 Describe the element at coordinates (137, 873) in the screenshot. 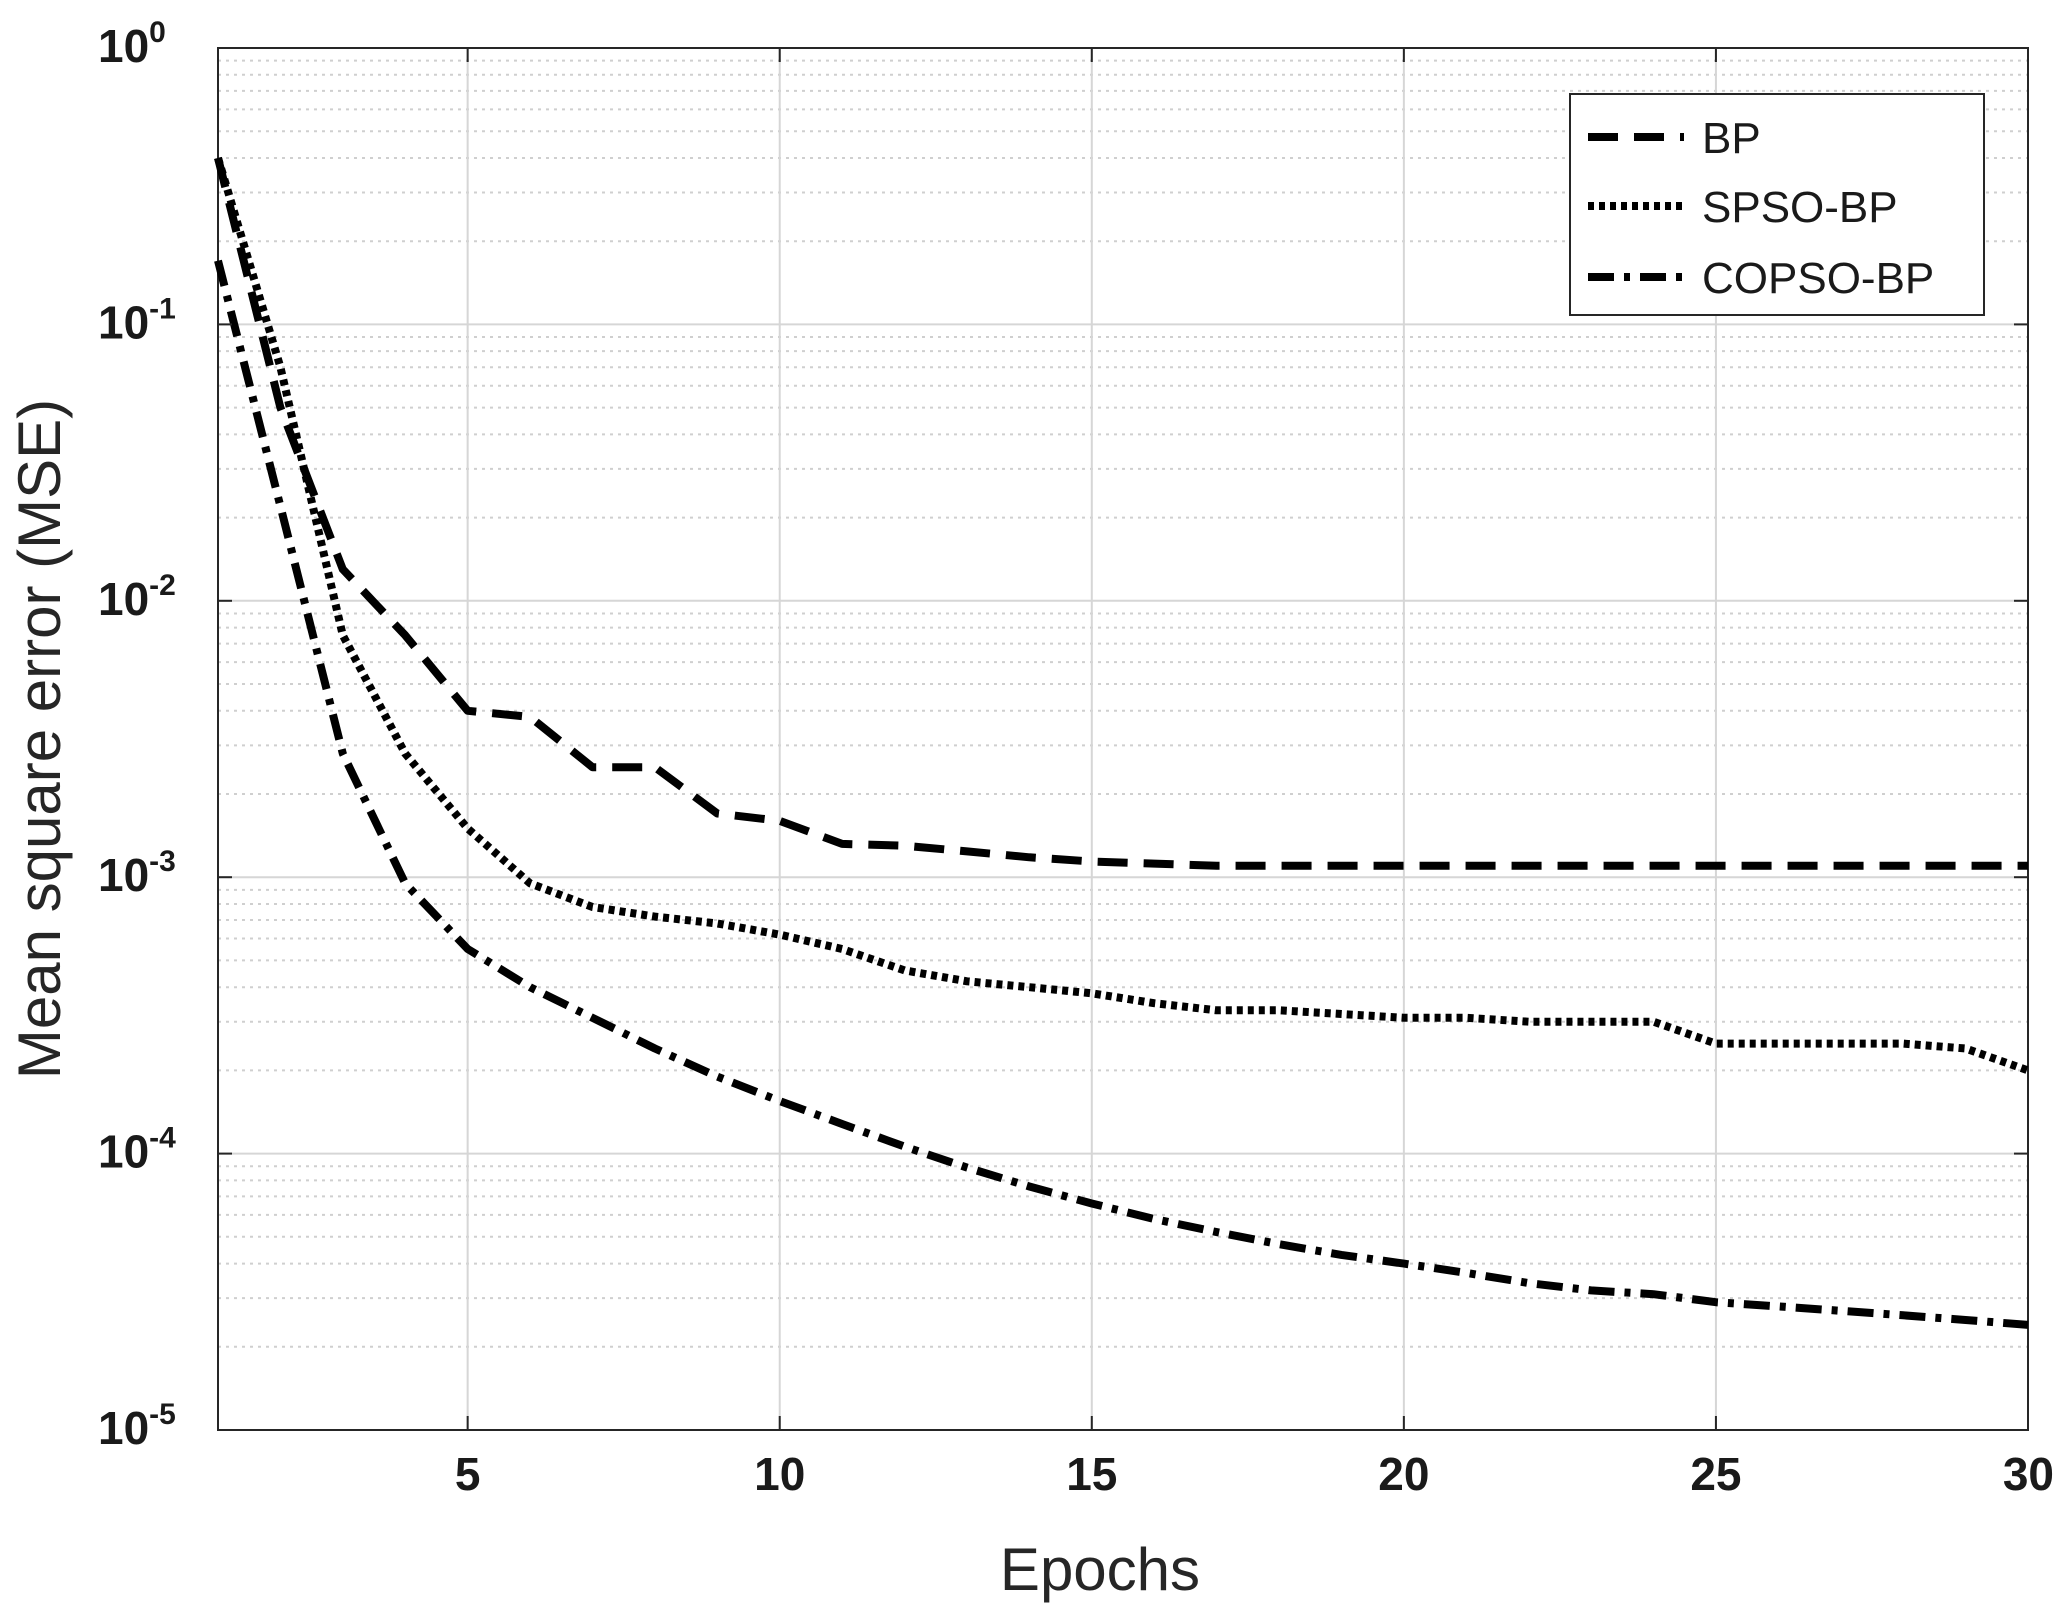

I see `y-tick-label: 10⁻³` at that location.